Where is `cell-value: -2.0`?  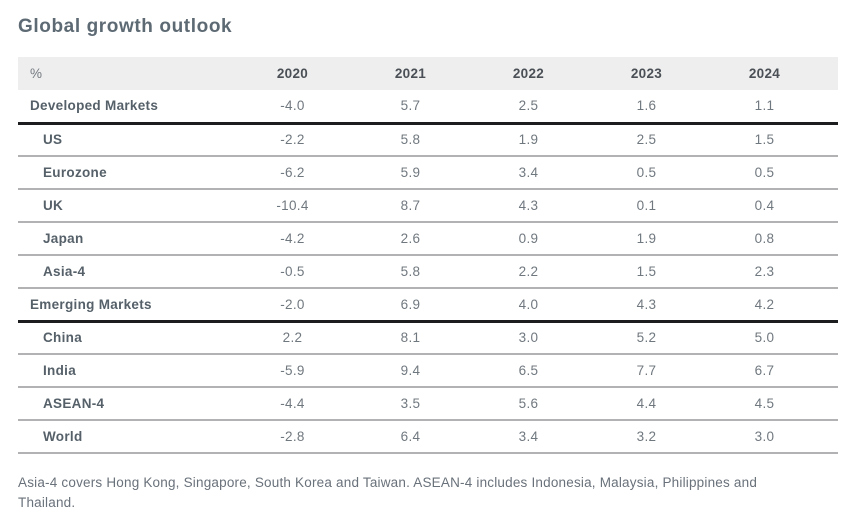
cell-value: -2.0 is located at coordinates (292, 304).